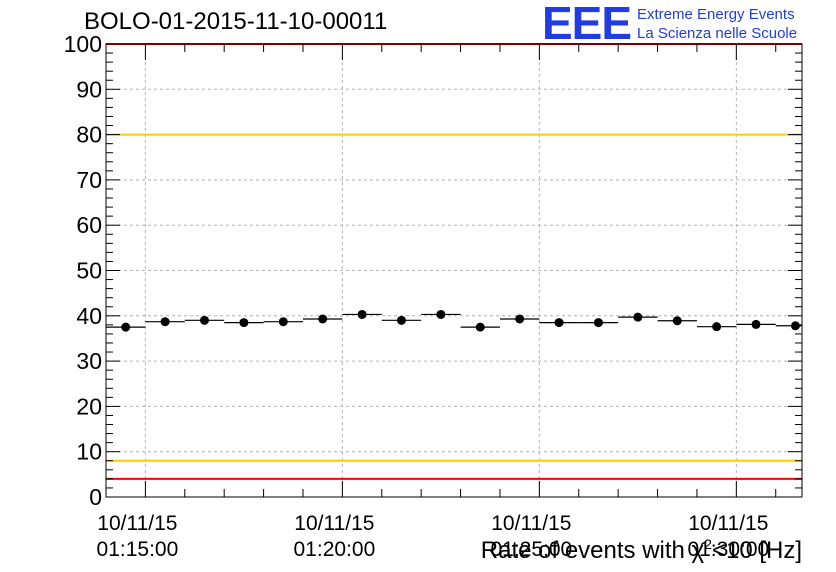 The height and width of the screenshot is (572, 836). I want to click on logo-line-2: La Scienza nelle Scuole, so click(717, 33).